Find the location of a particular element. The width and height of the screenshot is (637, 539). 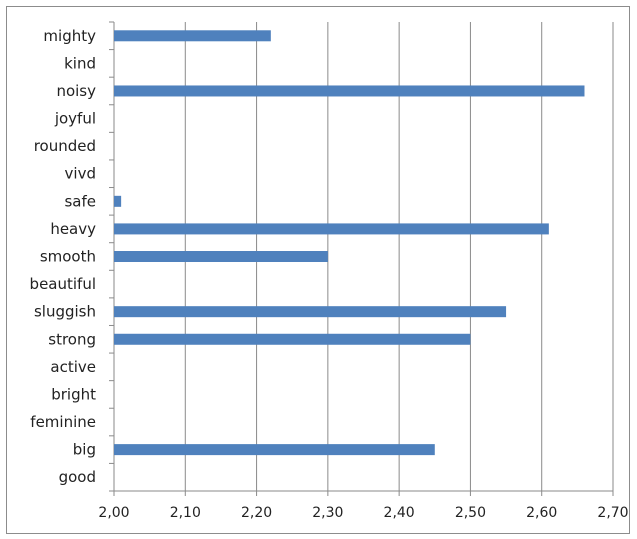

category-label-joyful: joyful is located at coordinates (75, 119).